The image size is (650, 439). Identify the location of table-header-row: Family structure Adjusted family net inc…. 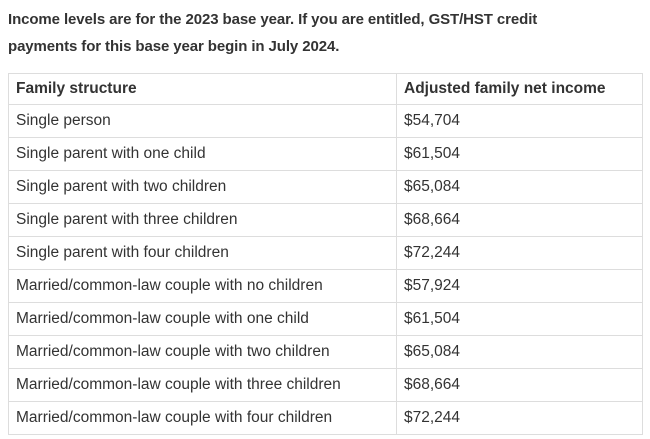
(325, 89).